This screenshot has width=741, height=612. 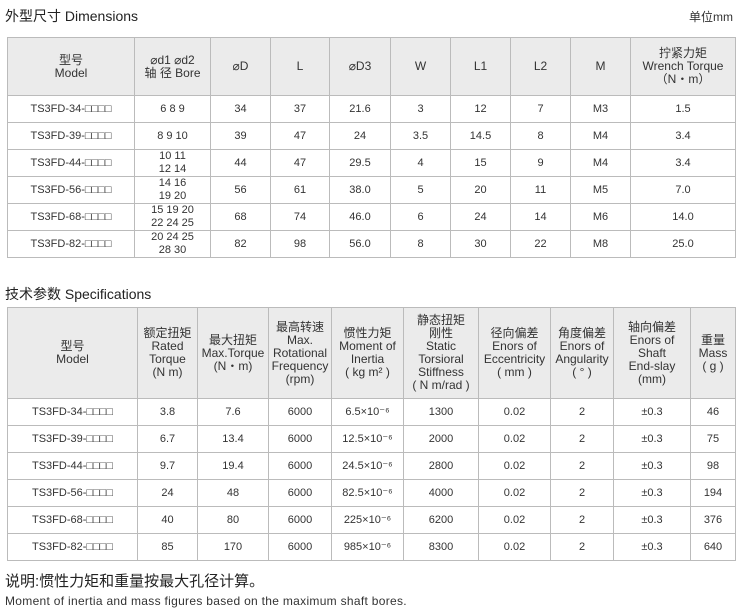 I want to click on value-cell: 19.4, so click(x=233, y=466).